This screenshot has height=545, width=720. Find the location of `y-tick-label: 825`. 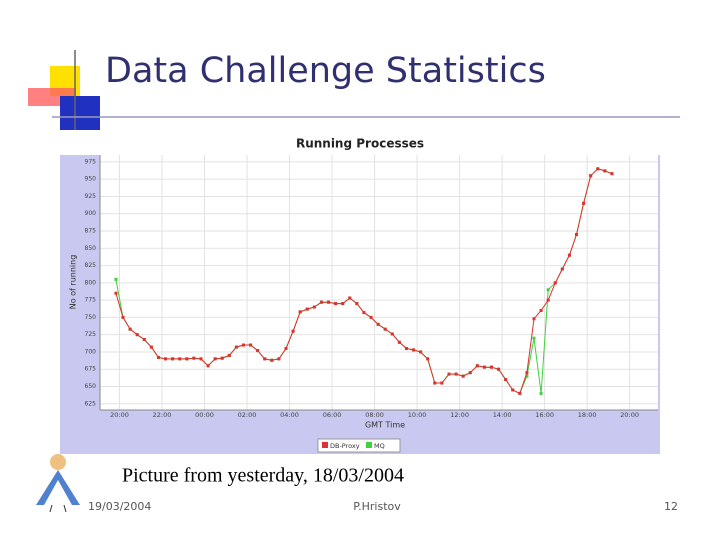

y-tick-label: 825 is located at coordinates (91, 265).